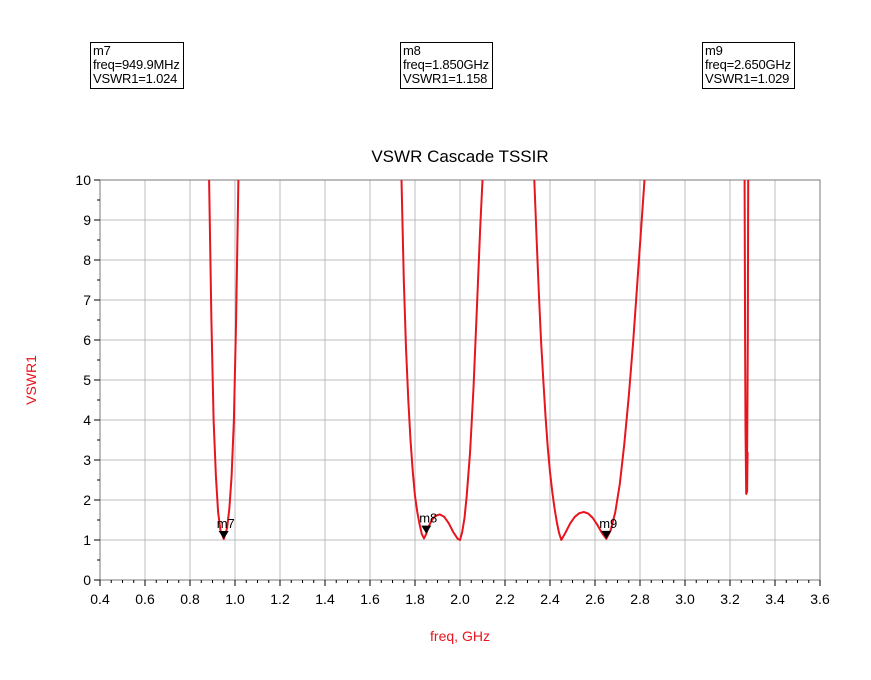 The width and height of the screenshot is (871, 680). I want to click on marker-value: VSWR1=1.158, so click(445, 78).